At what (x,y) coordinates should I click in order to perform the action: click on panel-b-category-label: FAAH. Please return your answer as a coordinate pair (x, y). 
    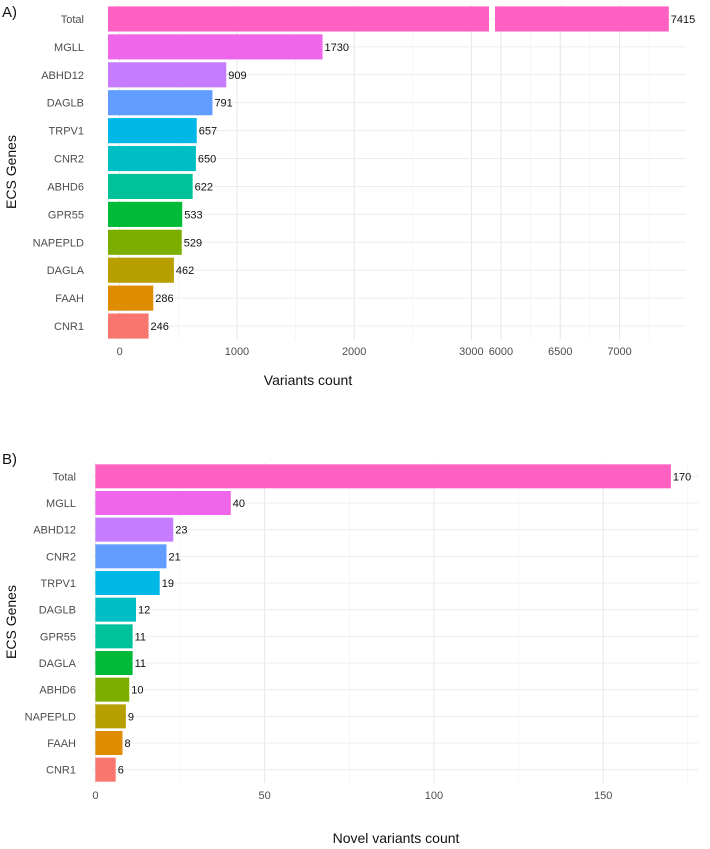
    Looking at the image, I should click on (61, 744).